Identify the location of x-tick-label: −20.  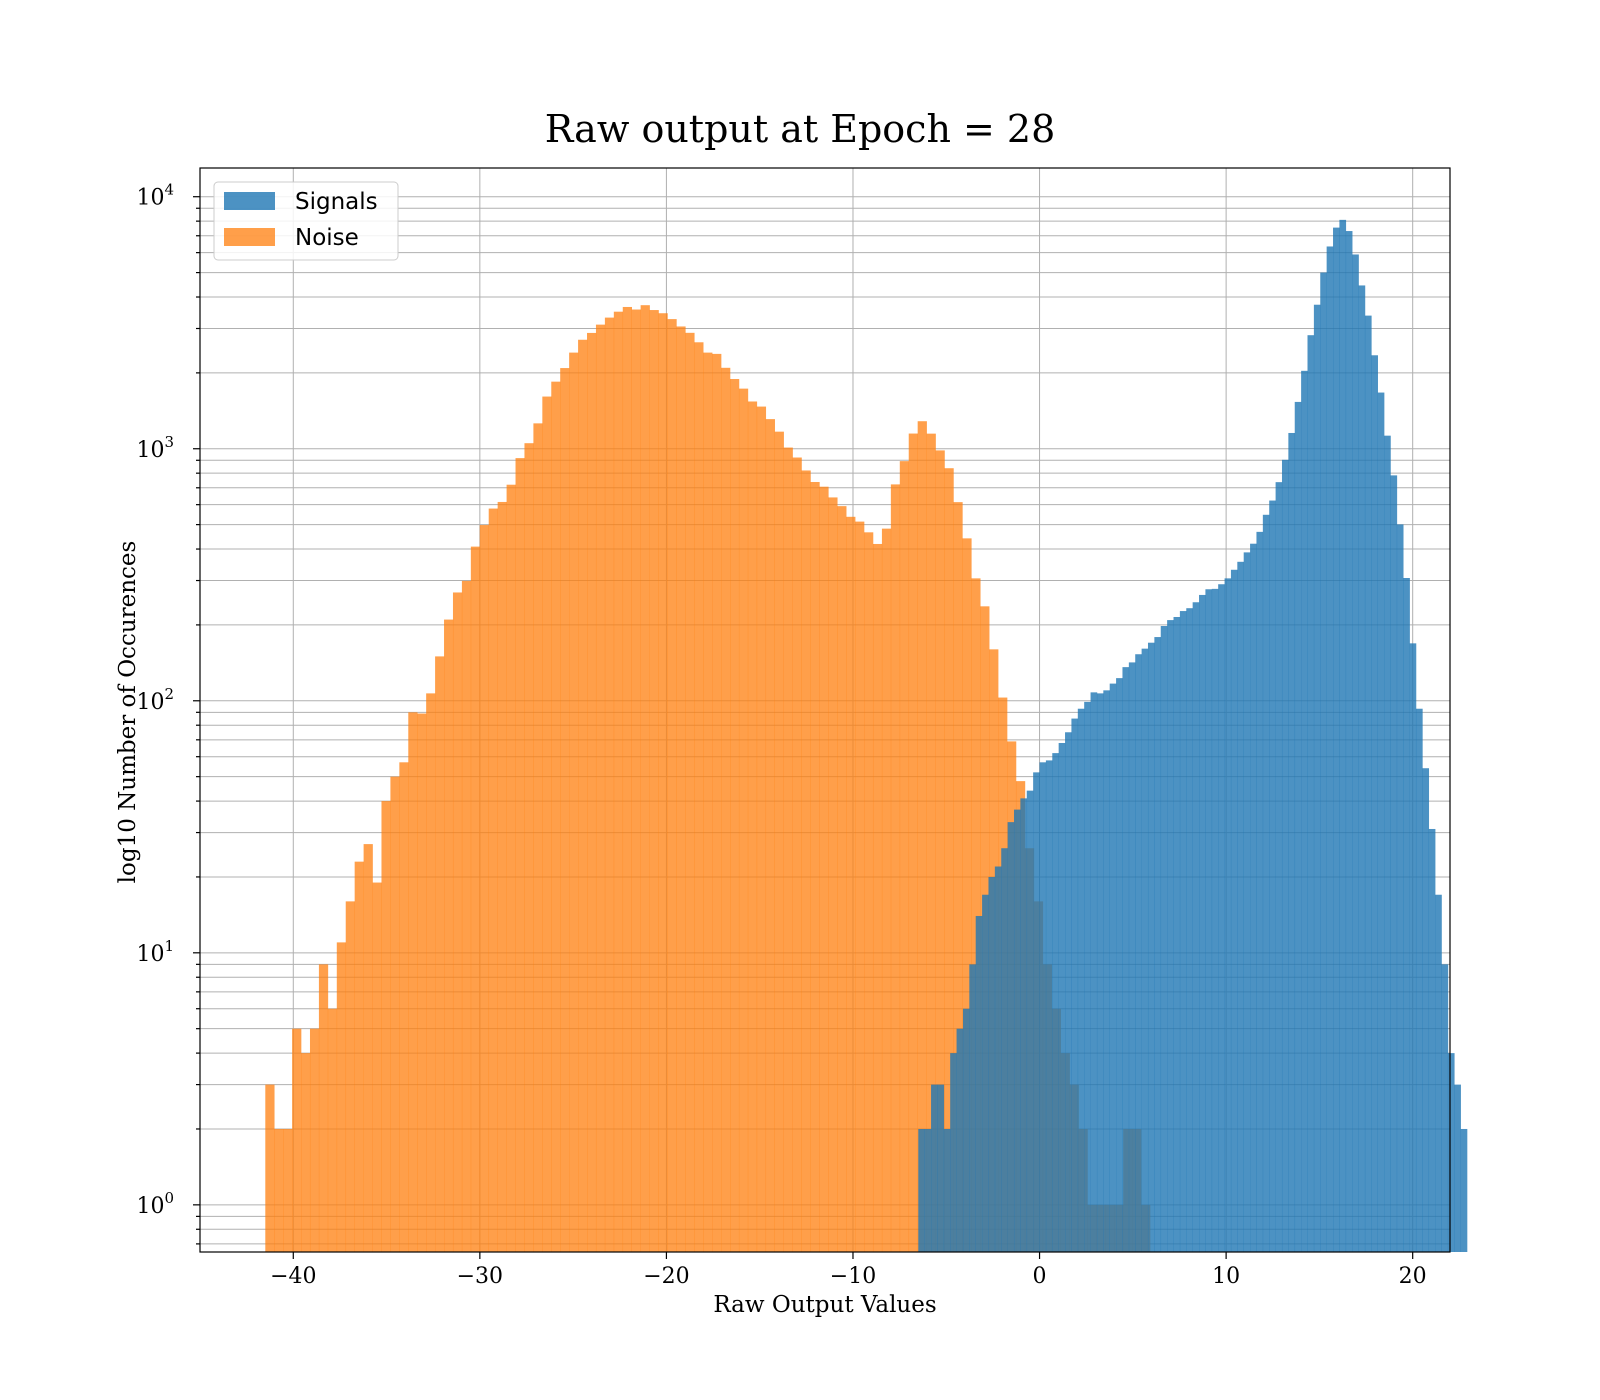
(666, 1276).